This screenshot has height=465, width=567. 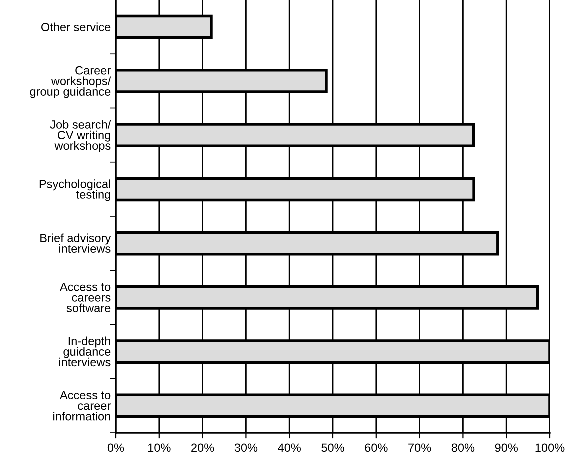 I want to click on y-tick-label: Brief advisory interviews, so click(x=76, y=244).